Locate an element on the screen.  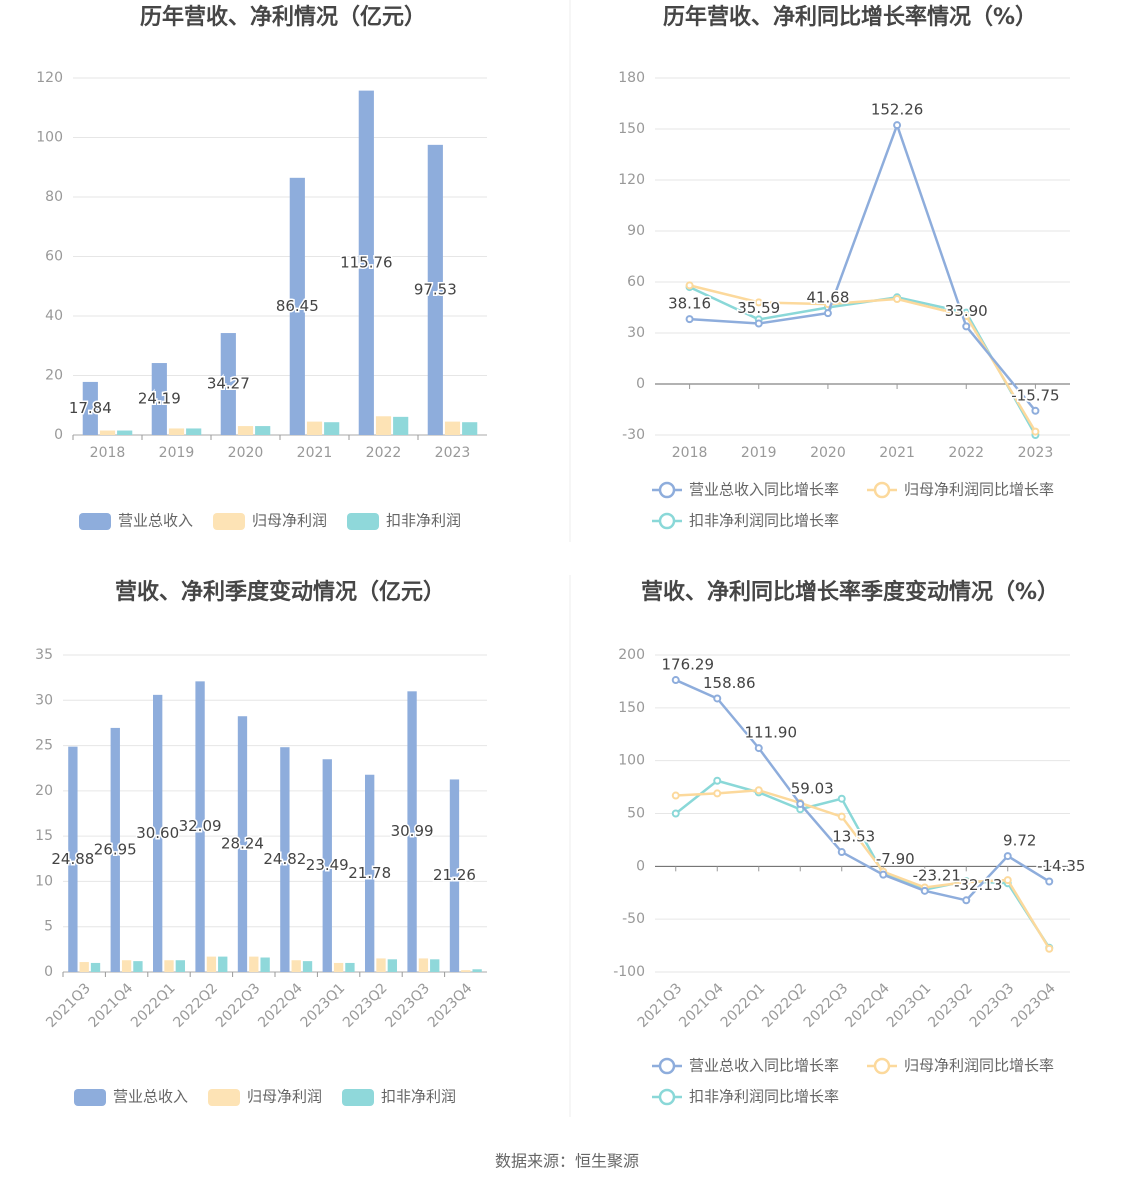
x-tick-label: 2021 is located at coordinates (315, 453).